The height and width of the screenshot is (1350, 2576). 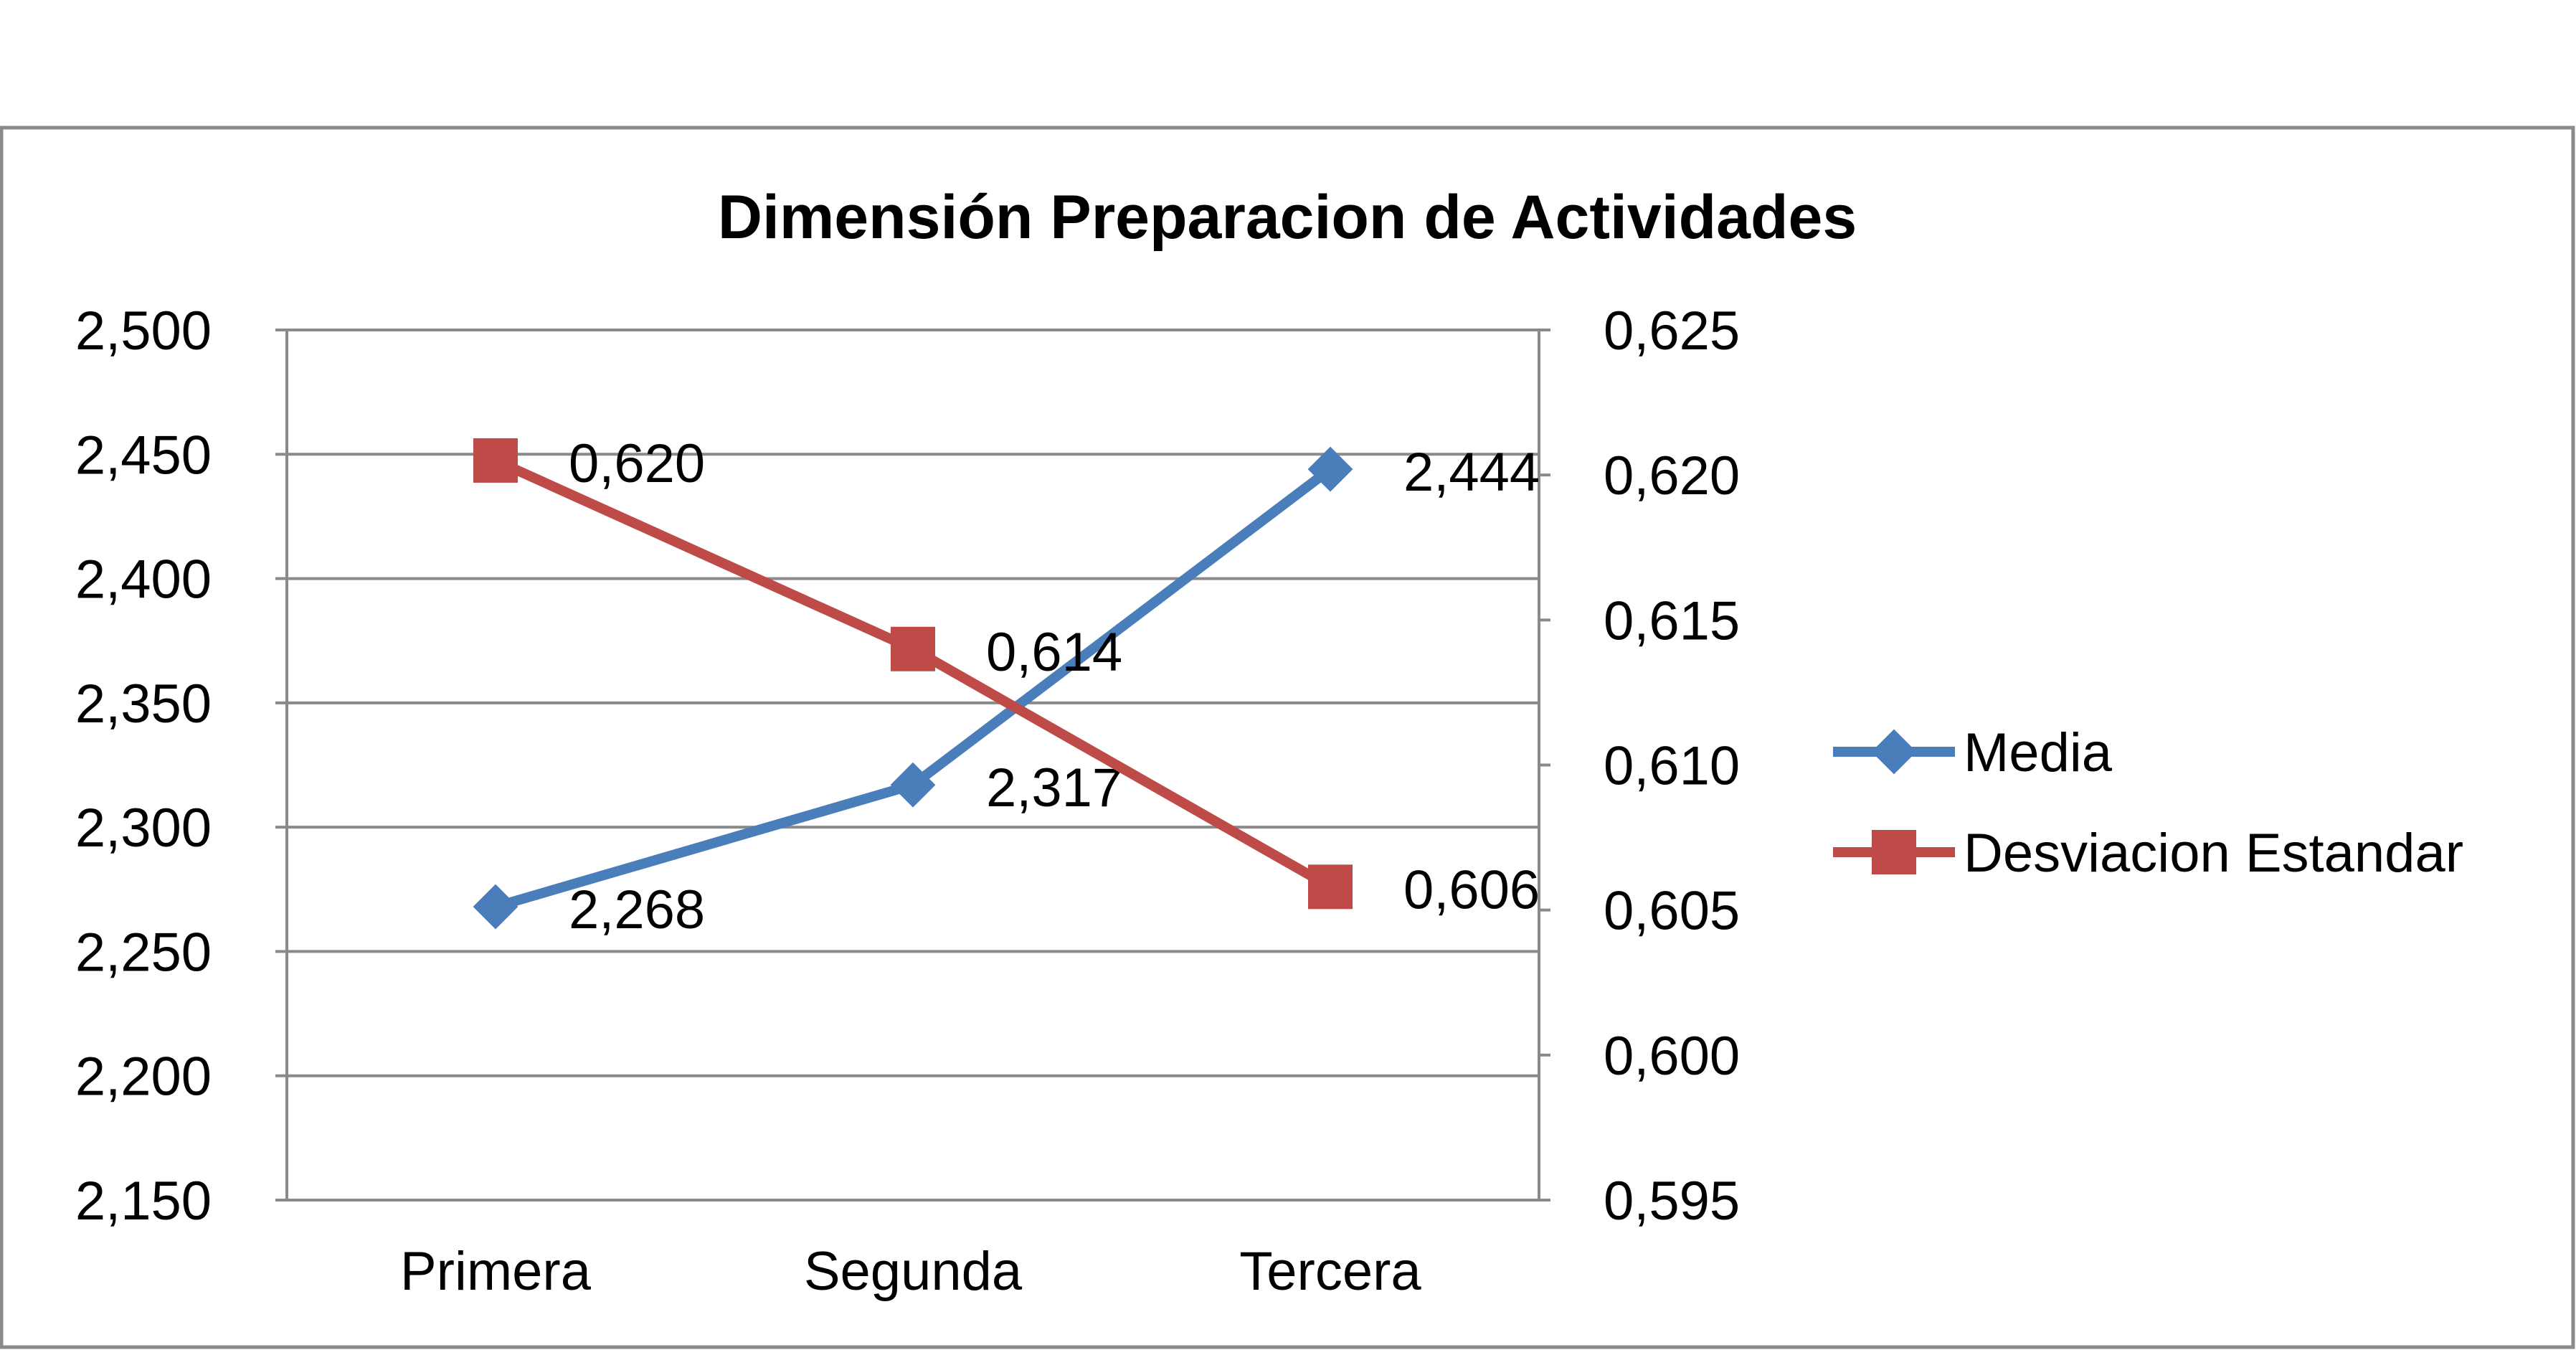 I want to click on chart-title: Dimensión Preparacion de Actividades, so click(x=1287, y=217).